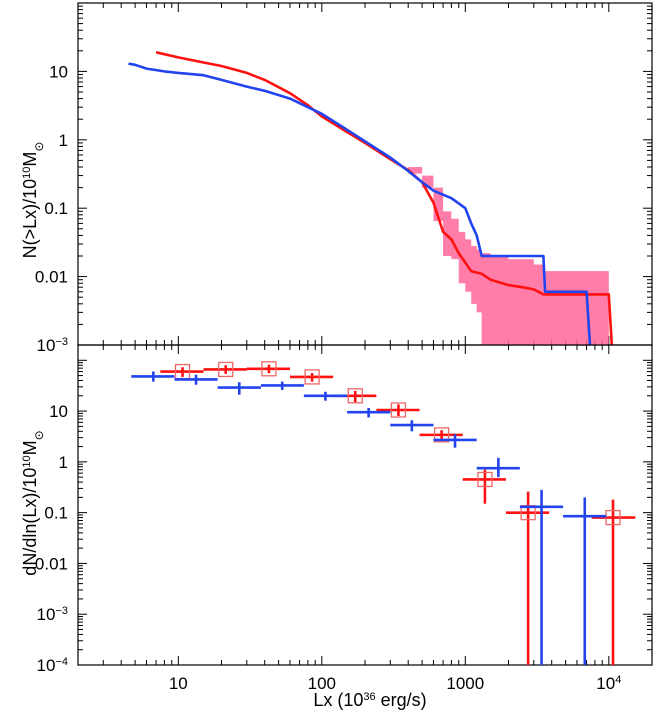  What do you see at coordinates (178, 683) in the screenshot?
I see `x-tick-label: 10` at bounding box center [178, 683].